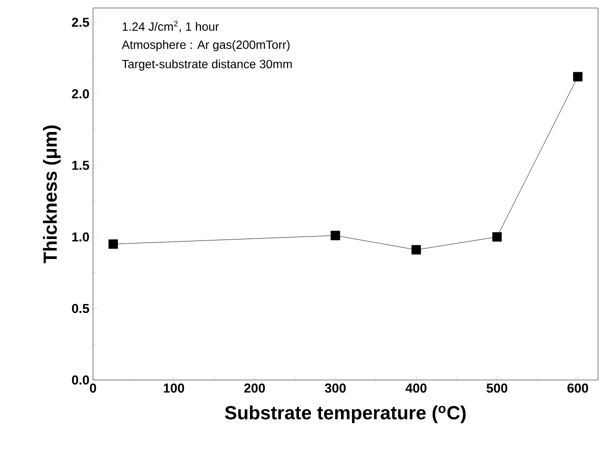 The width and height of the screenshot is (606, 464). What do you see at coordinates (174, 388) in the screenshot?
I see `x-tick-label: 100` at bounding box center [174, 388].